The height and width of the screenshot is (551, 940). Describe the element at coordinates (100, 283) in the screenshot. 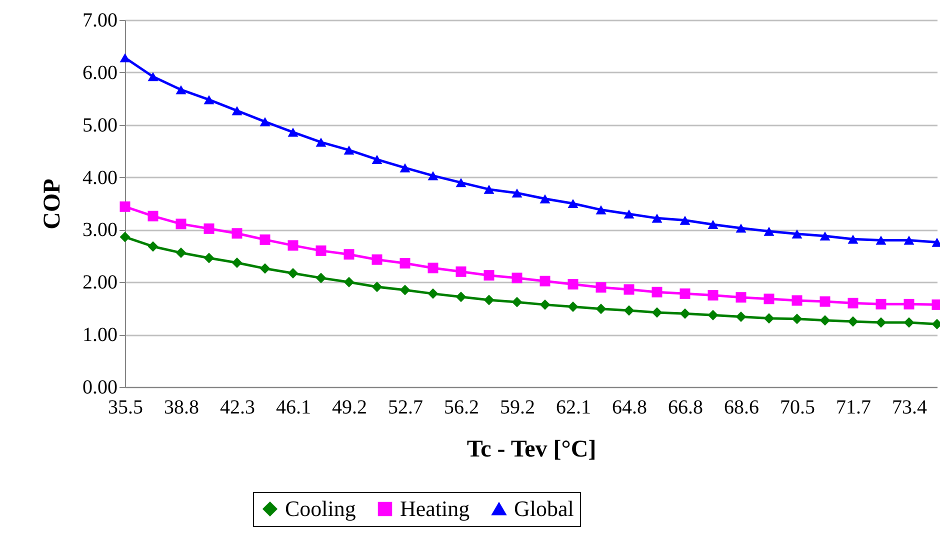

I see `y-tick-label: 2.00` at that location.